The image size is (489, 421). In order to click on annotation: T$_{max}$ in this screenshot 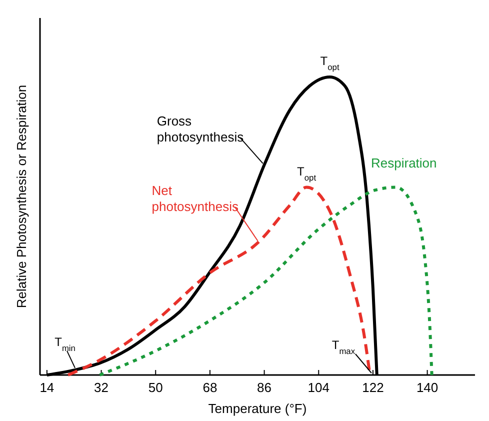, I will do `click(344, 347)`.